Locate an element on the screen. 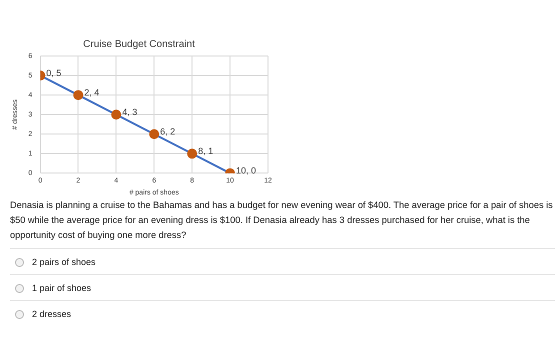 Image resolution: width=560 pixels, height=347 pixels. data-label: 4, 3 is located at coordinates (130, 112).